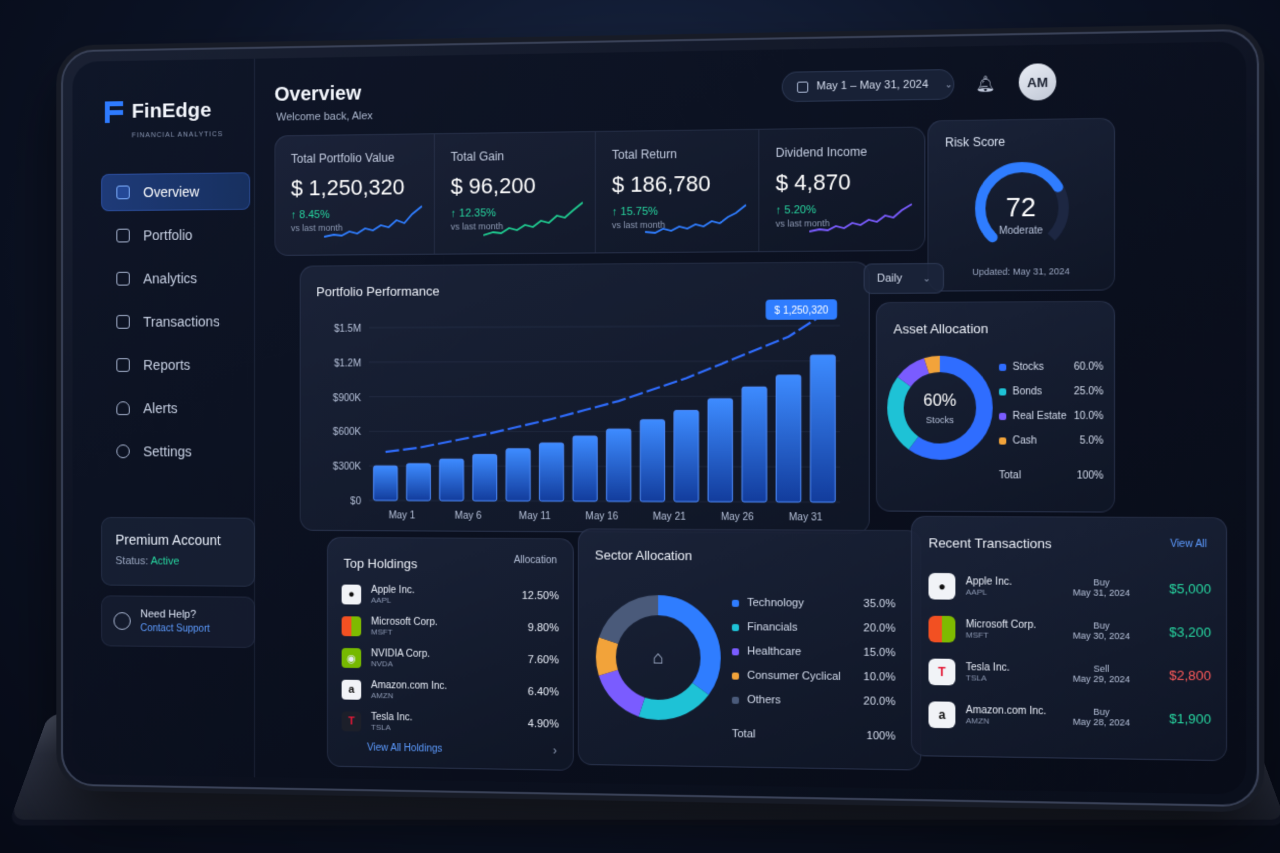 Image resolution: width=1280 pixels, height=853 pixels. Describe the element at coordinates (352, 690) in the screenshot. I see `amazon-icon: a` at that location.